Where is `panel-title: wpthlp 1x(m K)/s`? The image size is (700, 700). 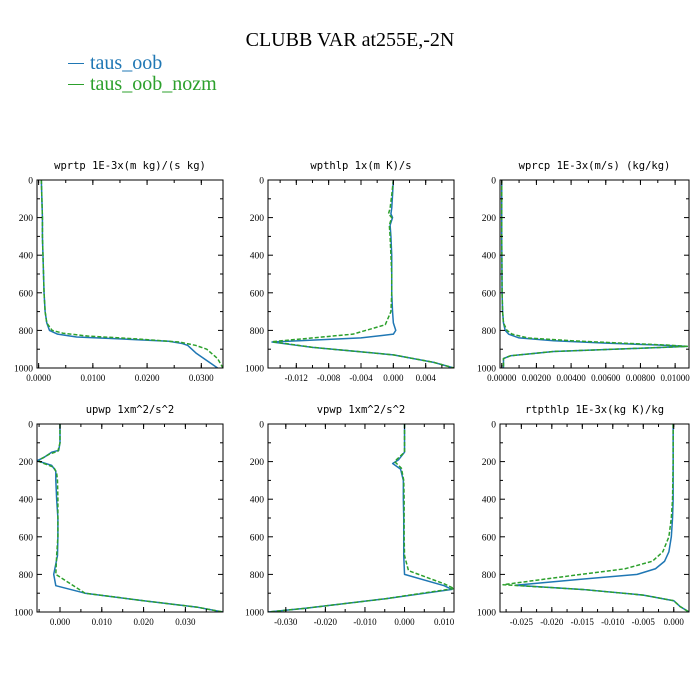
panel-title: wpthlp 1x(m K)/s is located at coordinates (360, 166).